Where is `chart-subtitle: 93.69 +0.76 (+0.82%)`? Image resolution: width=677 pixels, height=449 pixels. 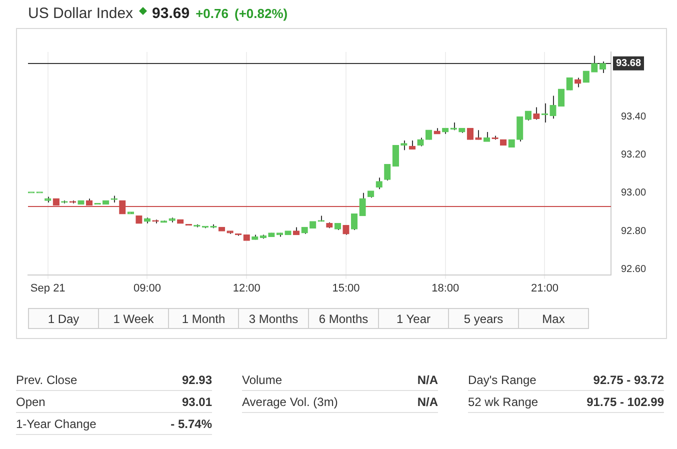
chart-subtitle: 93.69 +0.76 (+0.82%) is located at coordinates (220, 13).